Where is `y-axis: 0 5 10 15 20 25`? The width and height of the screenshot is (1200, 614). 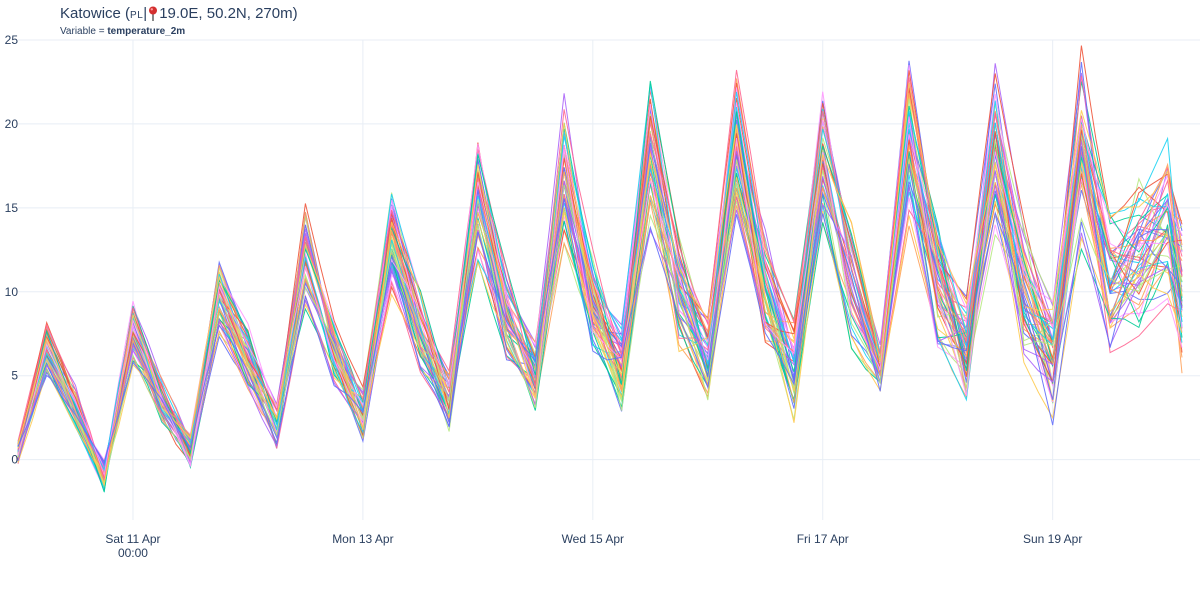
y-axis: 0 5 10 15 20 25 is located at coordinates (12, 250).